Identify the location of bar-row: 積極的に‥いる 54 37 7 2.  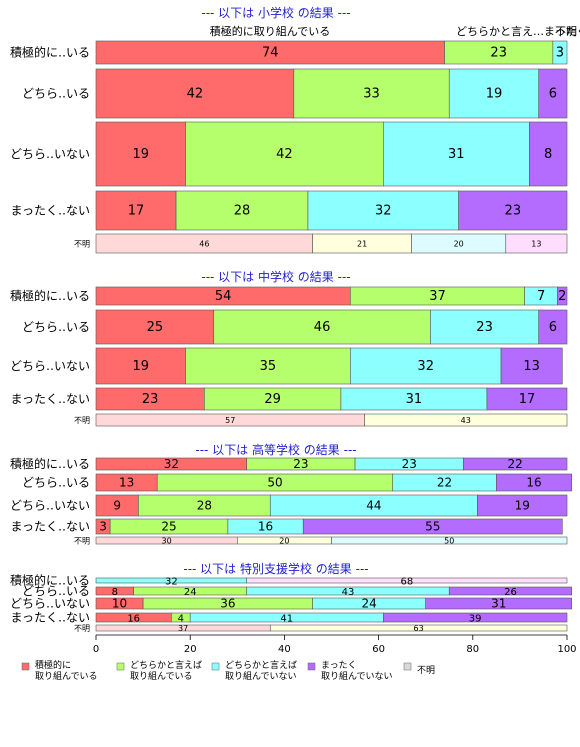
(289, 296).